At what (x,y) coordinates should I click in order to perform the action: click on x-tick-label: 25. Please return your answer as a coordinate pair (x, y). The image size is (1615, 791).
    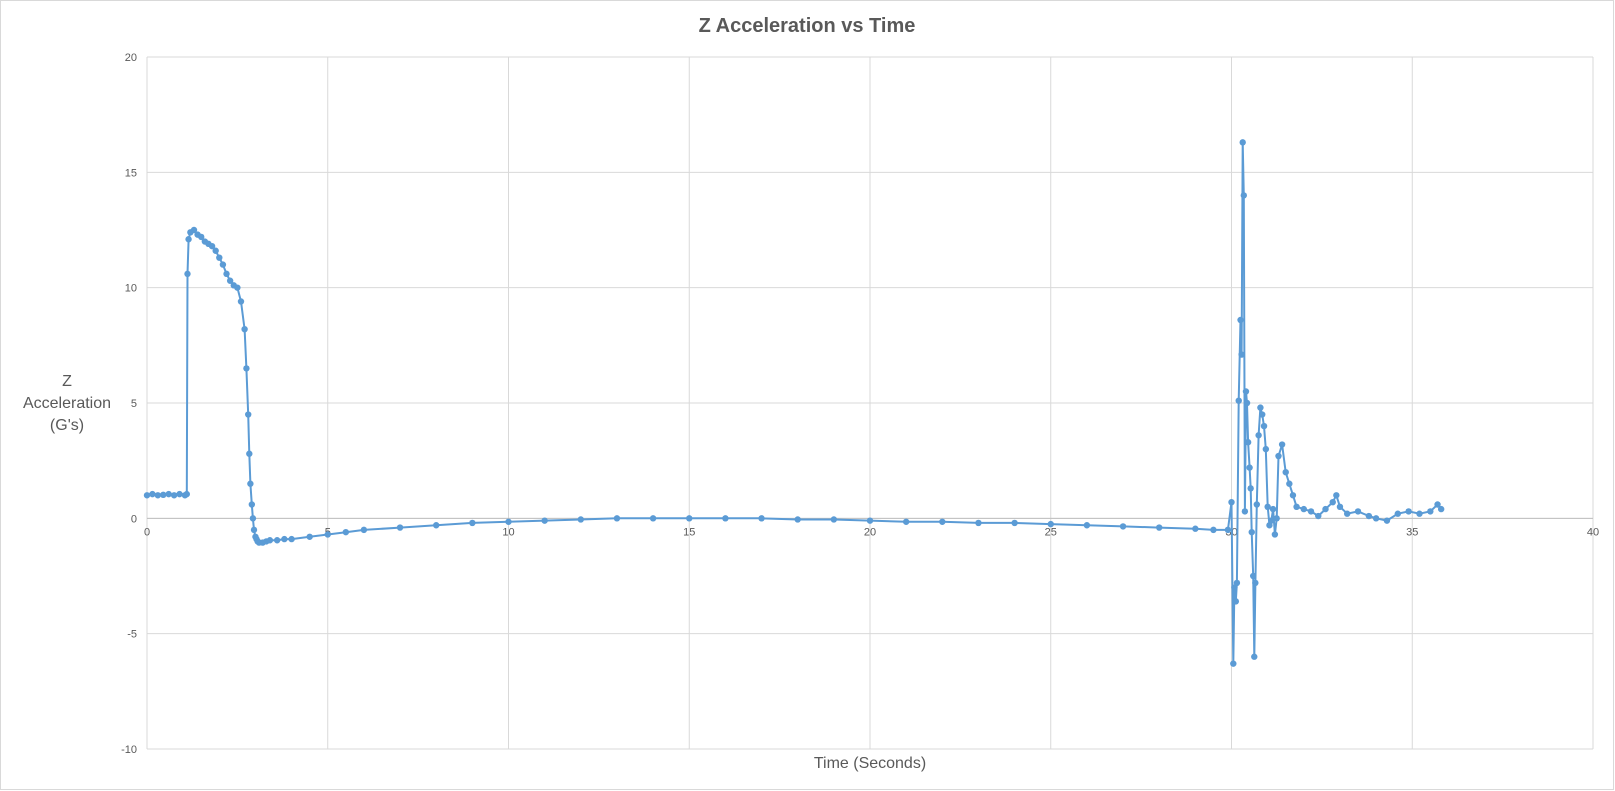
    Looking at the image, I should click on (1051, 532).